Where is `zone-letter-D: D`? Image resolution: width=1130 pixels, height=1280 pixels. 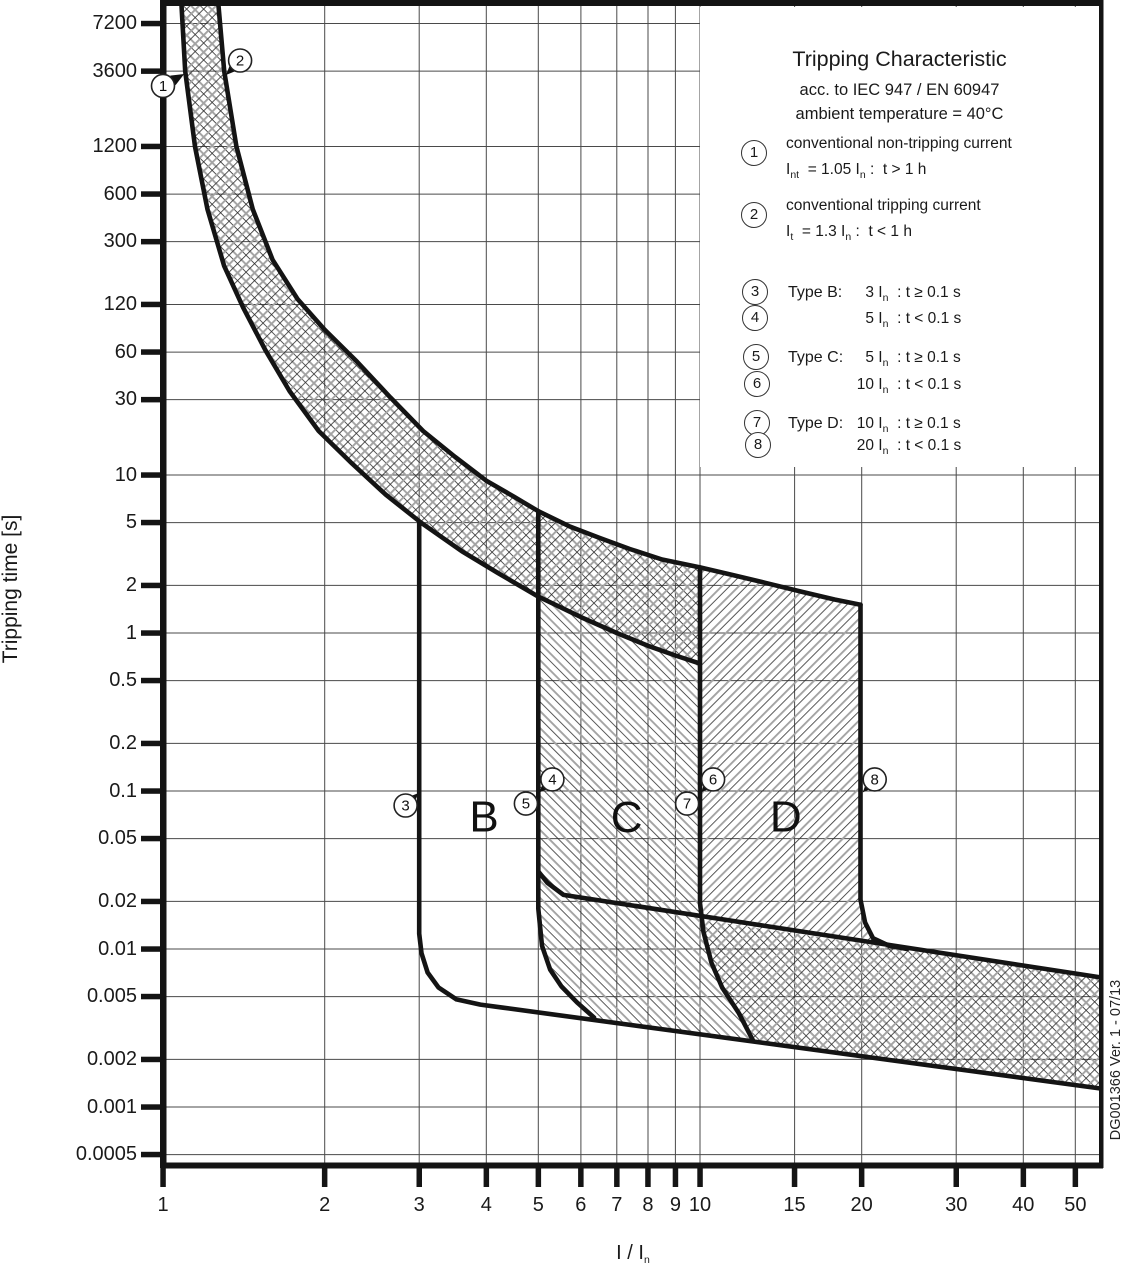 zone-letter-D: D is located at coordinates (786, 817).